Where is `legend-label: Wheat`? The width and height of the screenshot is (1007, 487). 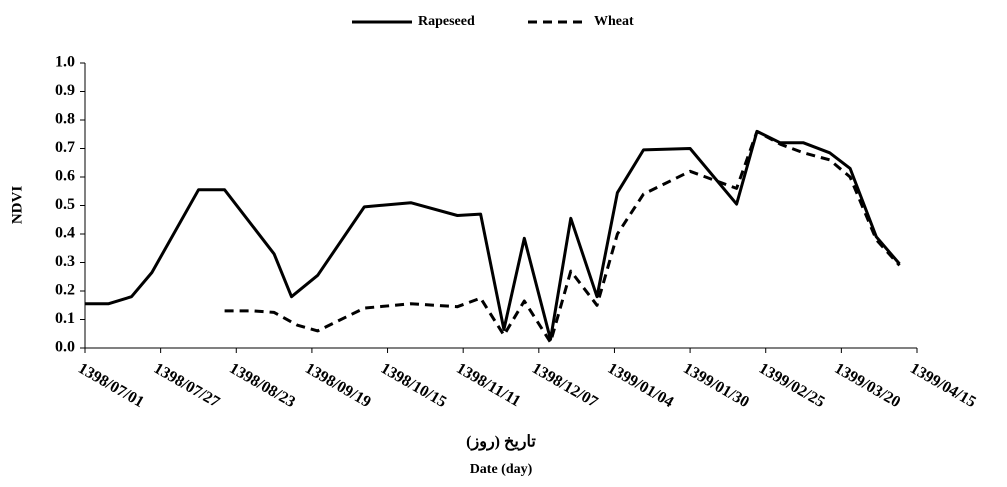 legend-label: Wheat is located at coordinates (614, 21).